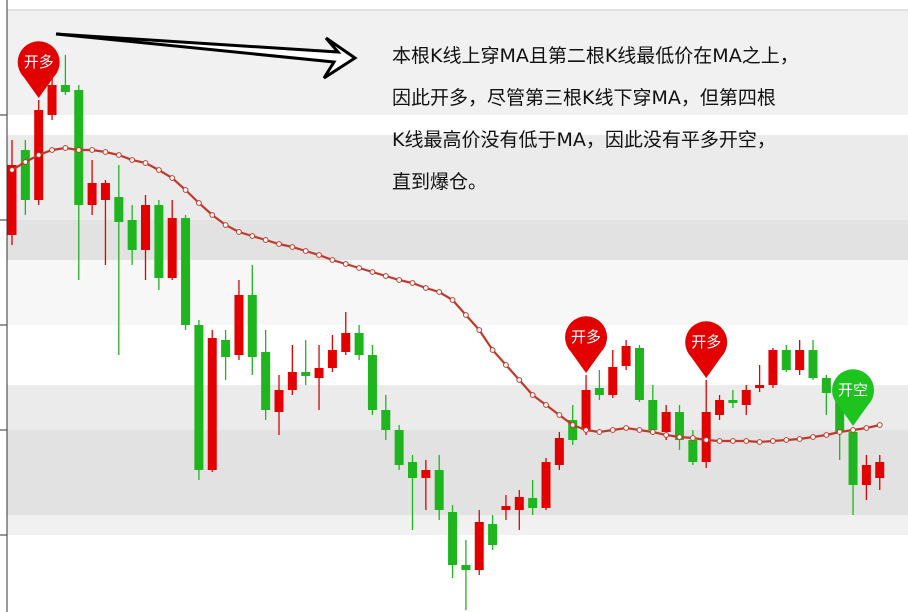 The height and width of the screenshot is (612, 908). I want to click on annotation-line: 本根K线上穿MA且第二根K线最低价在MA之上，, so click(595, 56).